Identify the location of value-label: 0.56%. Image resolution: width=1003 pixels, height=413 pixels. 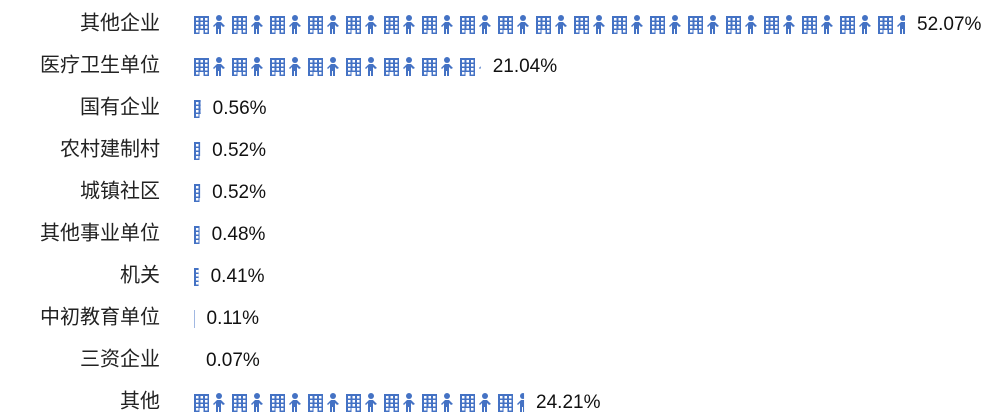
(240, 108).